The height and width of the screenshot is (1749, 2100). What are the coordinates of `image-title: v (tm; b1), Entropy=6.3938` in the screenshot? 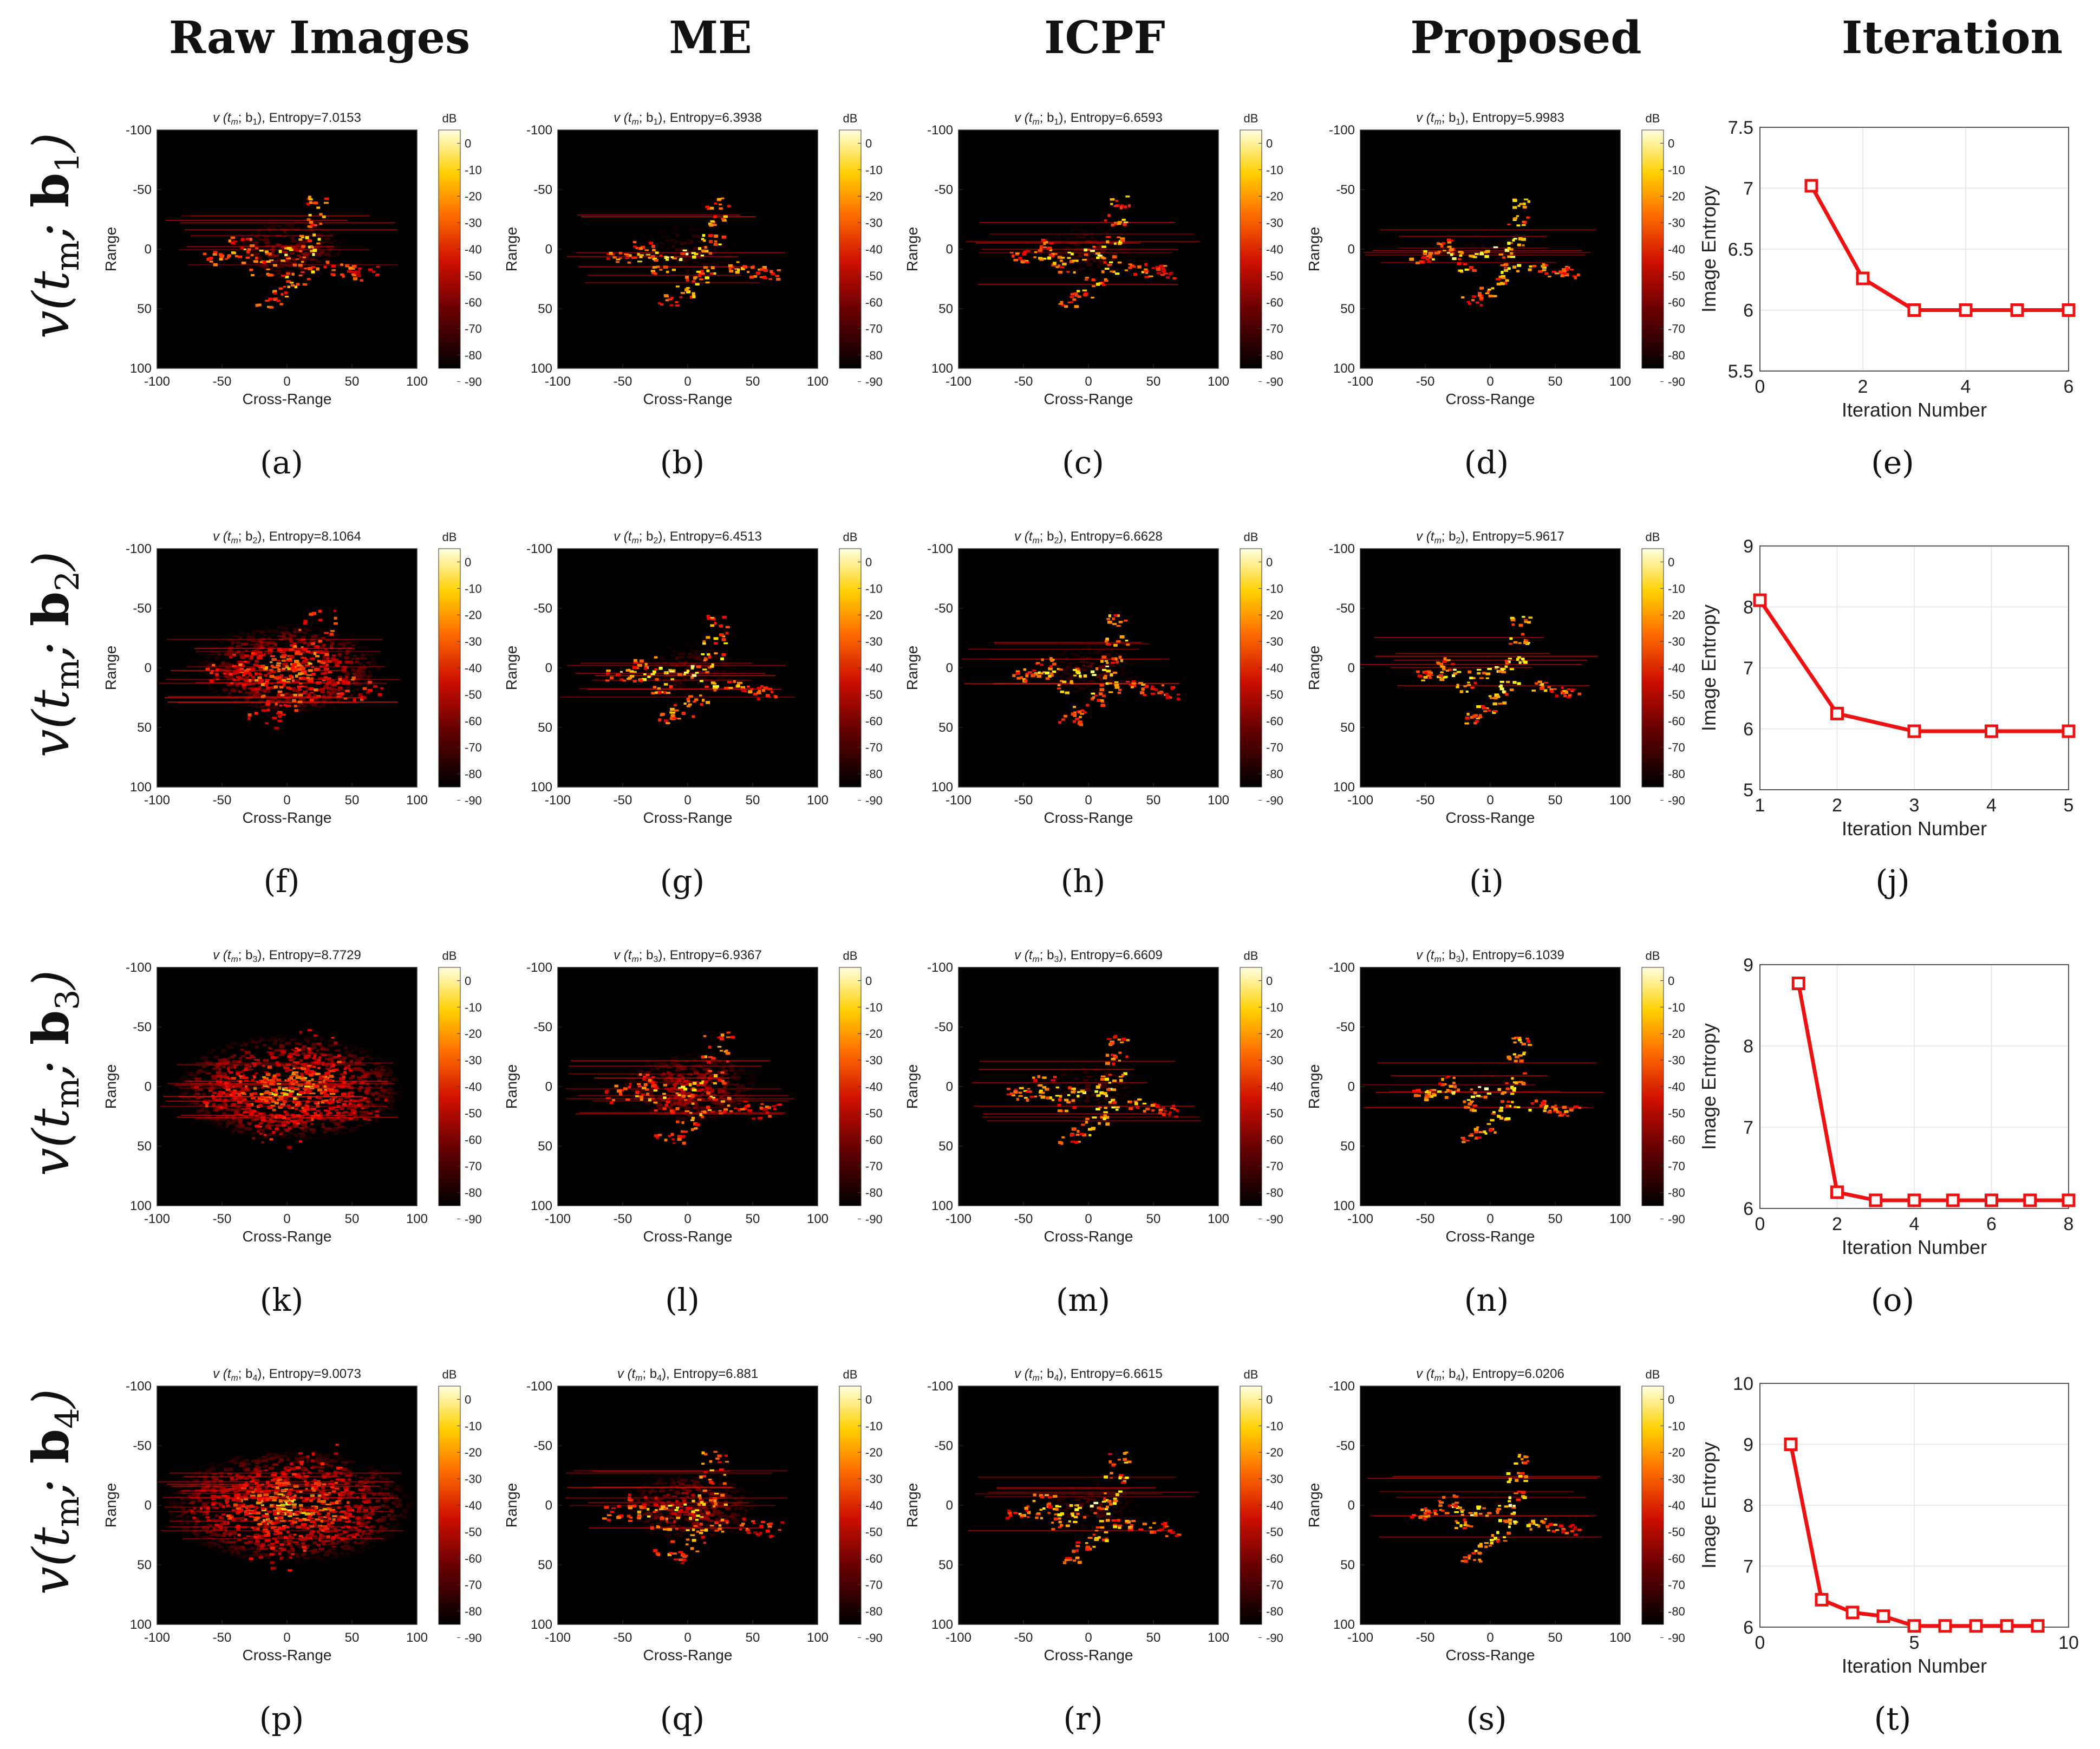 It's located at (688, 118).